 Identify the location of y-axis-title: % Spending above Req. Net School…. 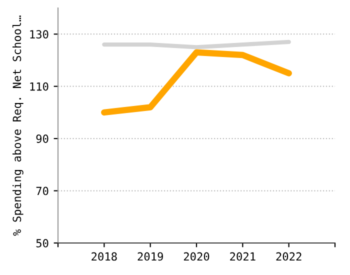
(18, 126).